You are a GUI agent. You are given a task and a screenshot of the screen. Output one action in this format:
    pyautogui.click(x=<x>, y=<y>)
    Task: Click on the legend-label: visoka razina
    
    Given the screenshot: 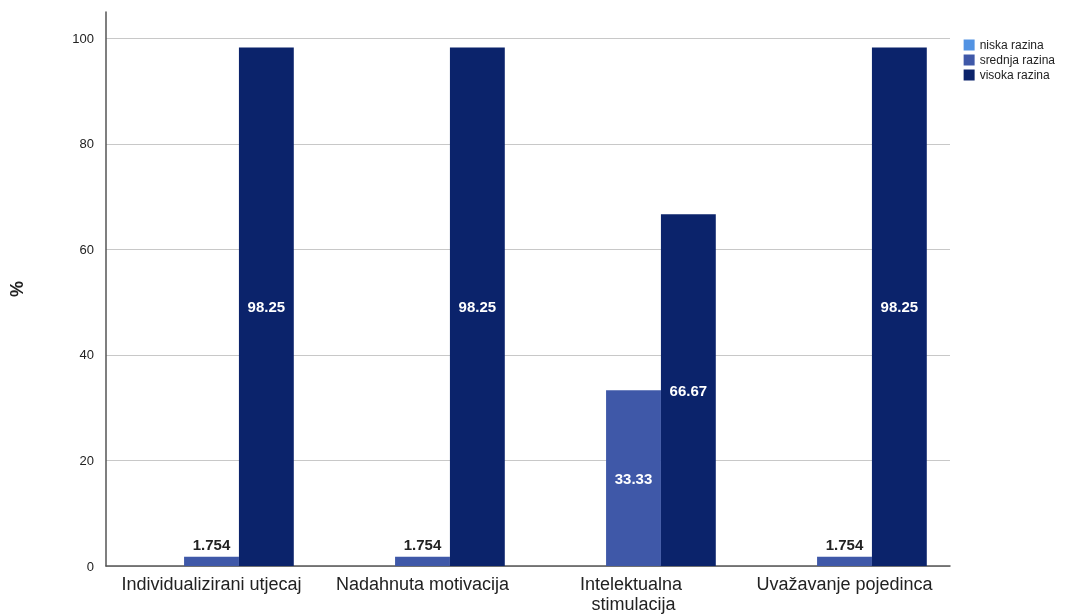 What is the action you would take?
    pyautogui.click(x=1014, y=75)
    